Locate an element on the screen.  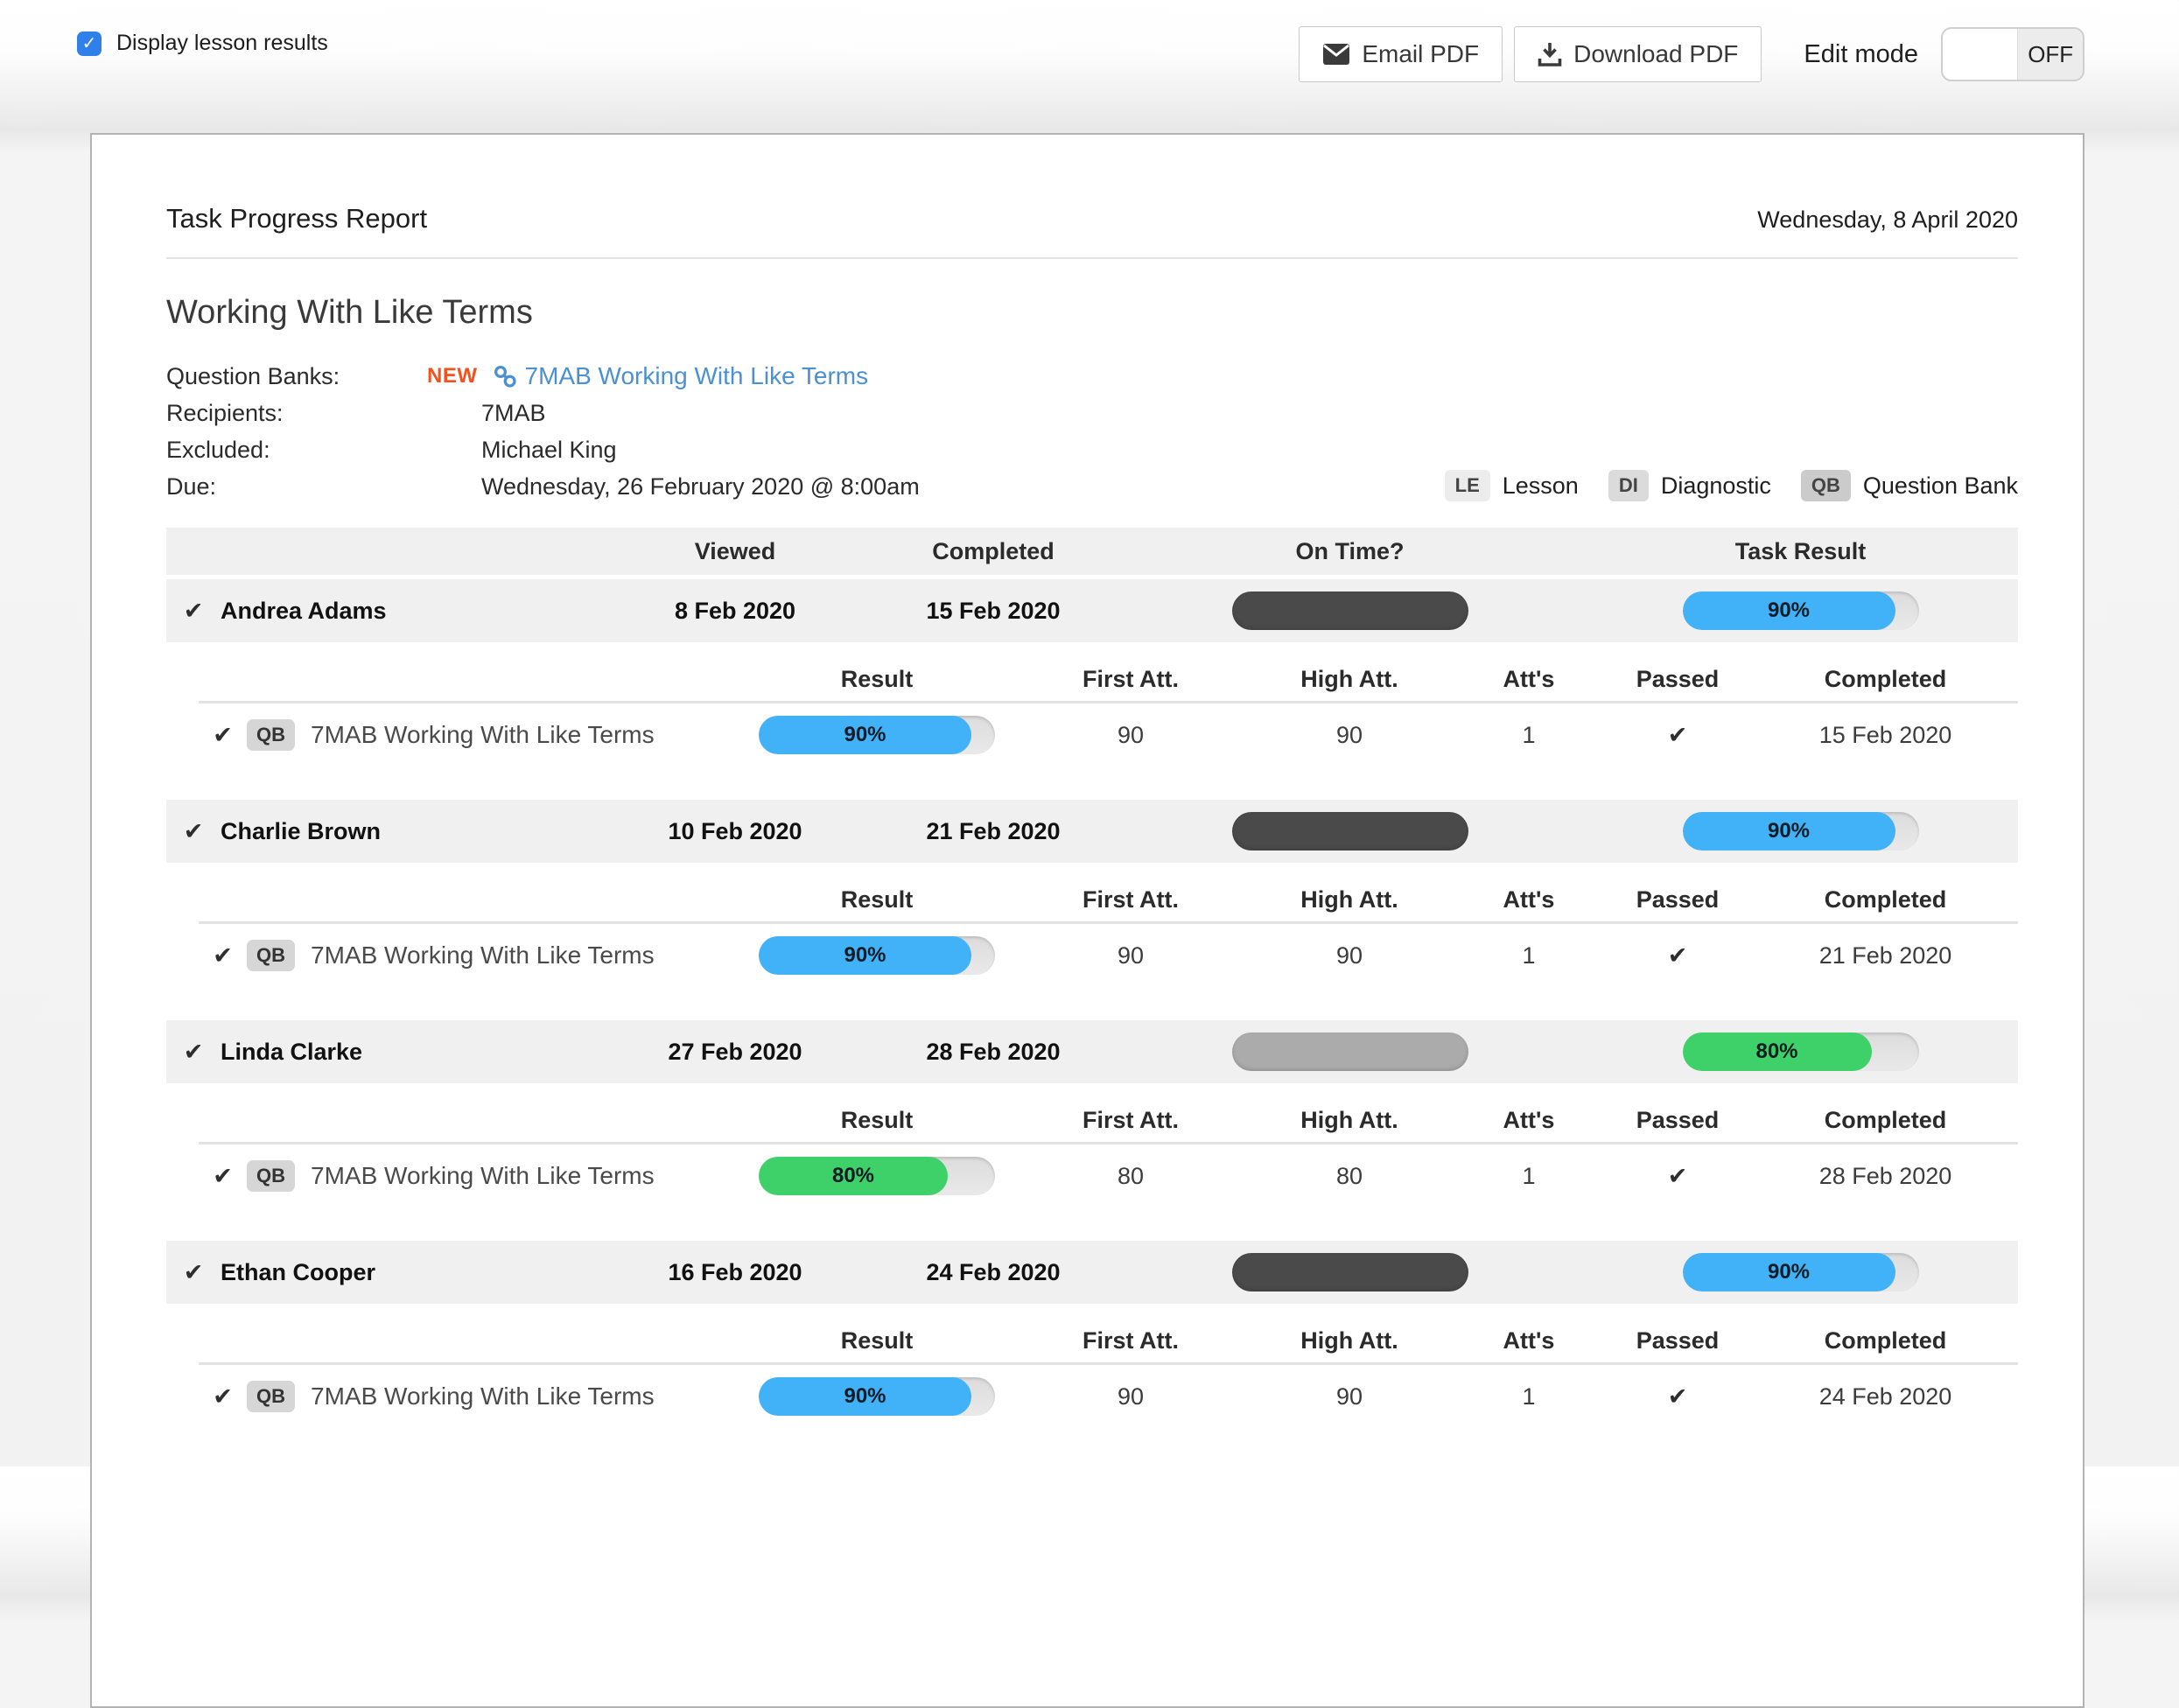
completed-date: 15 Feb 2020 is located at coordinates (993, 610).